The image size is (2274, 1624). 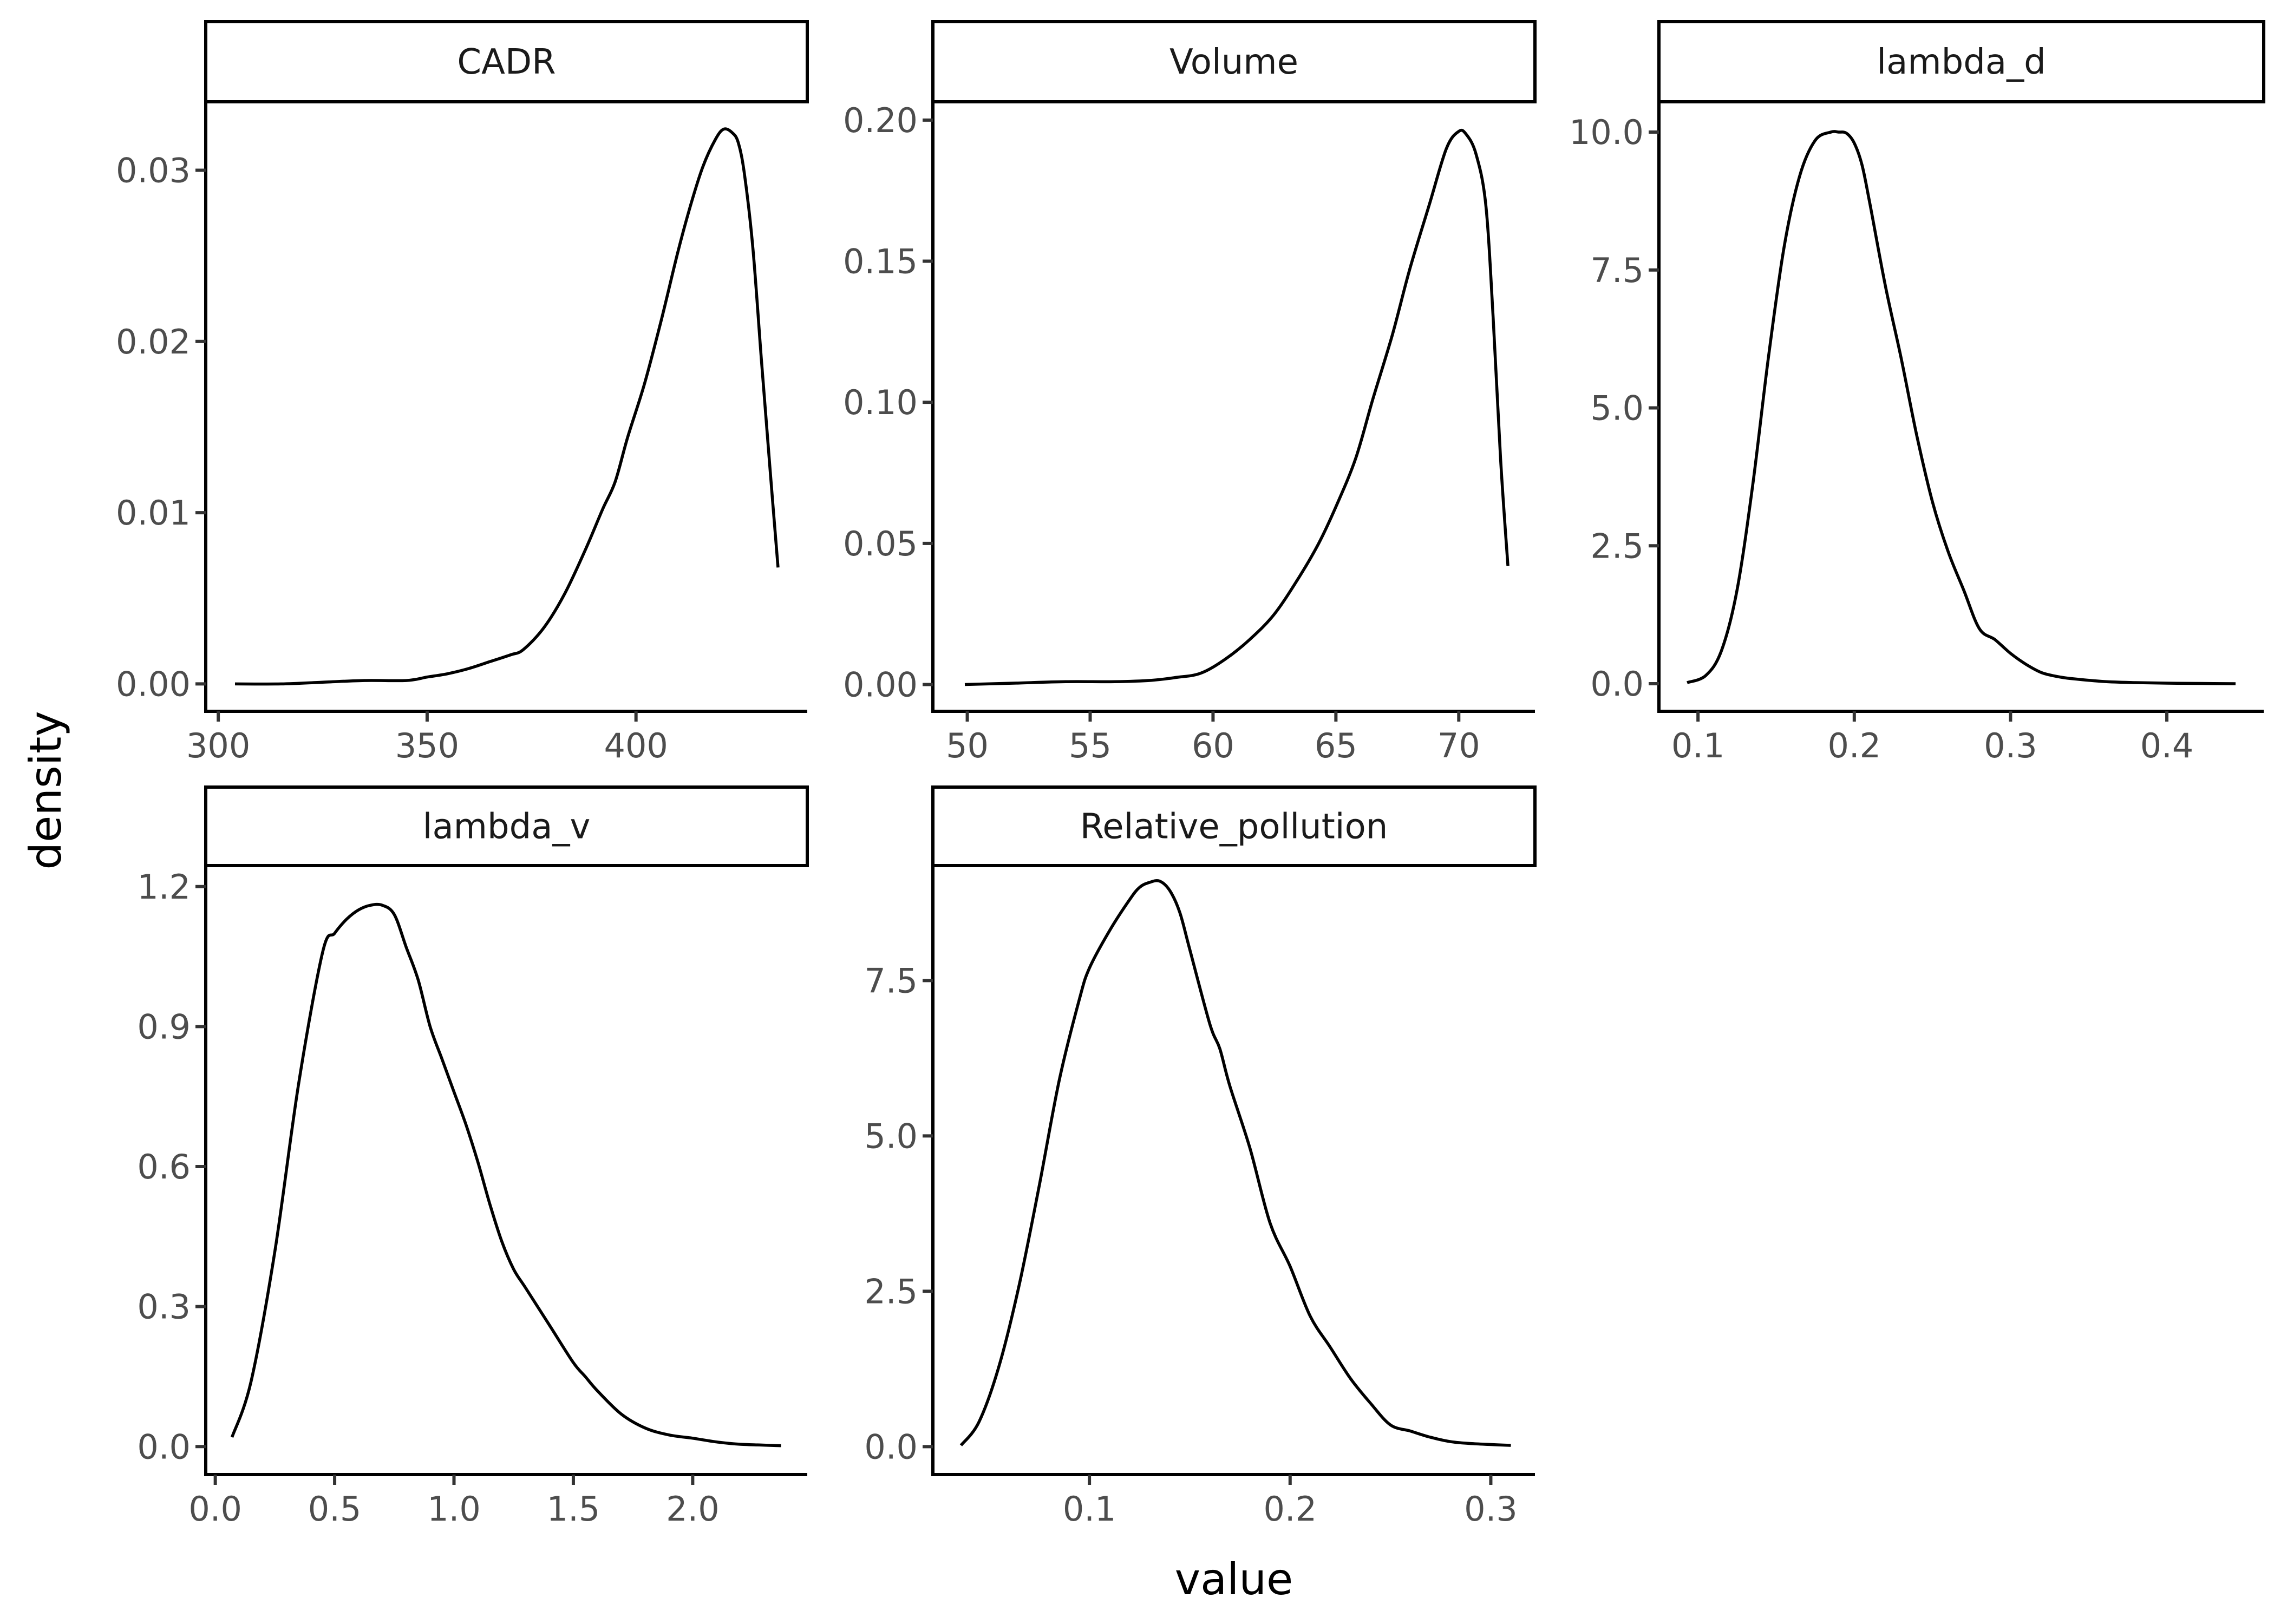 What do you see at coordinates (154, 342) in the screenshot?
I see `y-tick-label: 0.02` at bounding box center [154, 342].